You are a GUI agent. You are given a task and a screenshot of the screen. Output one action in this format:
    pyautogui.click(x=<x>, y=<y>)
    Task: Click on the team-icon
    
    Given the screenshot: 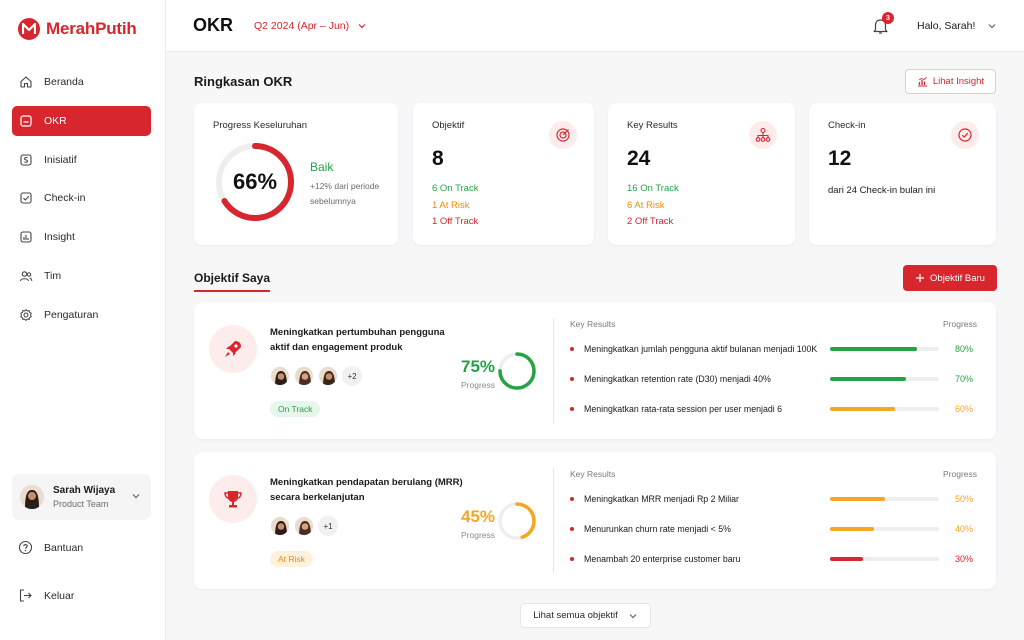 What is the action you would take?
    pyautogui.click(x=26, y=276)
    